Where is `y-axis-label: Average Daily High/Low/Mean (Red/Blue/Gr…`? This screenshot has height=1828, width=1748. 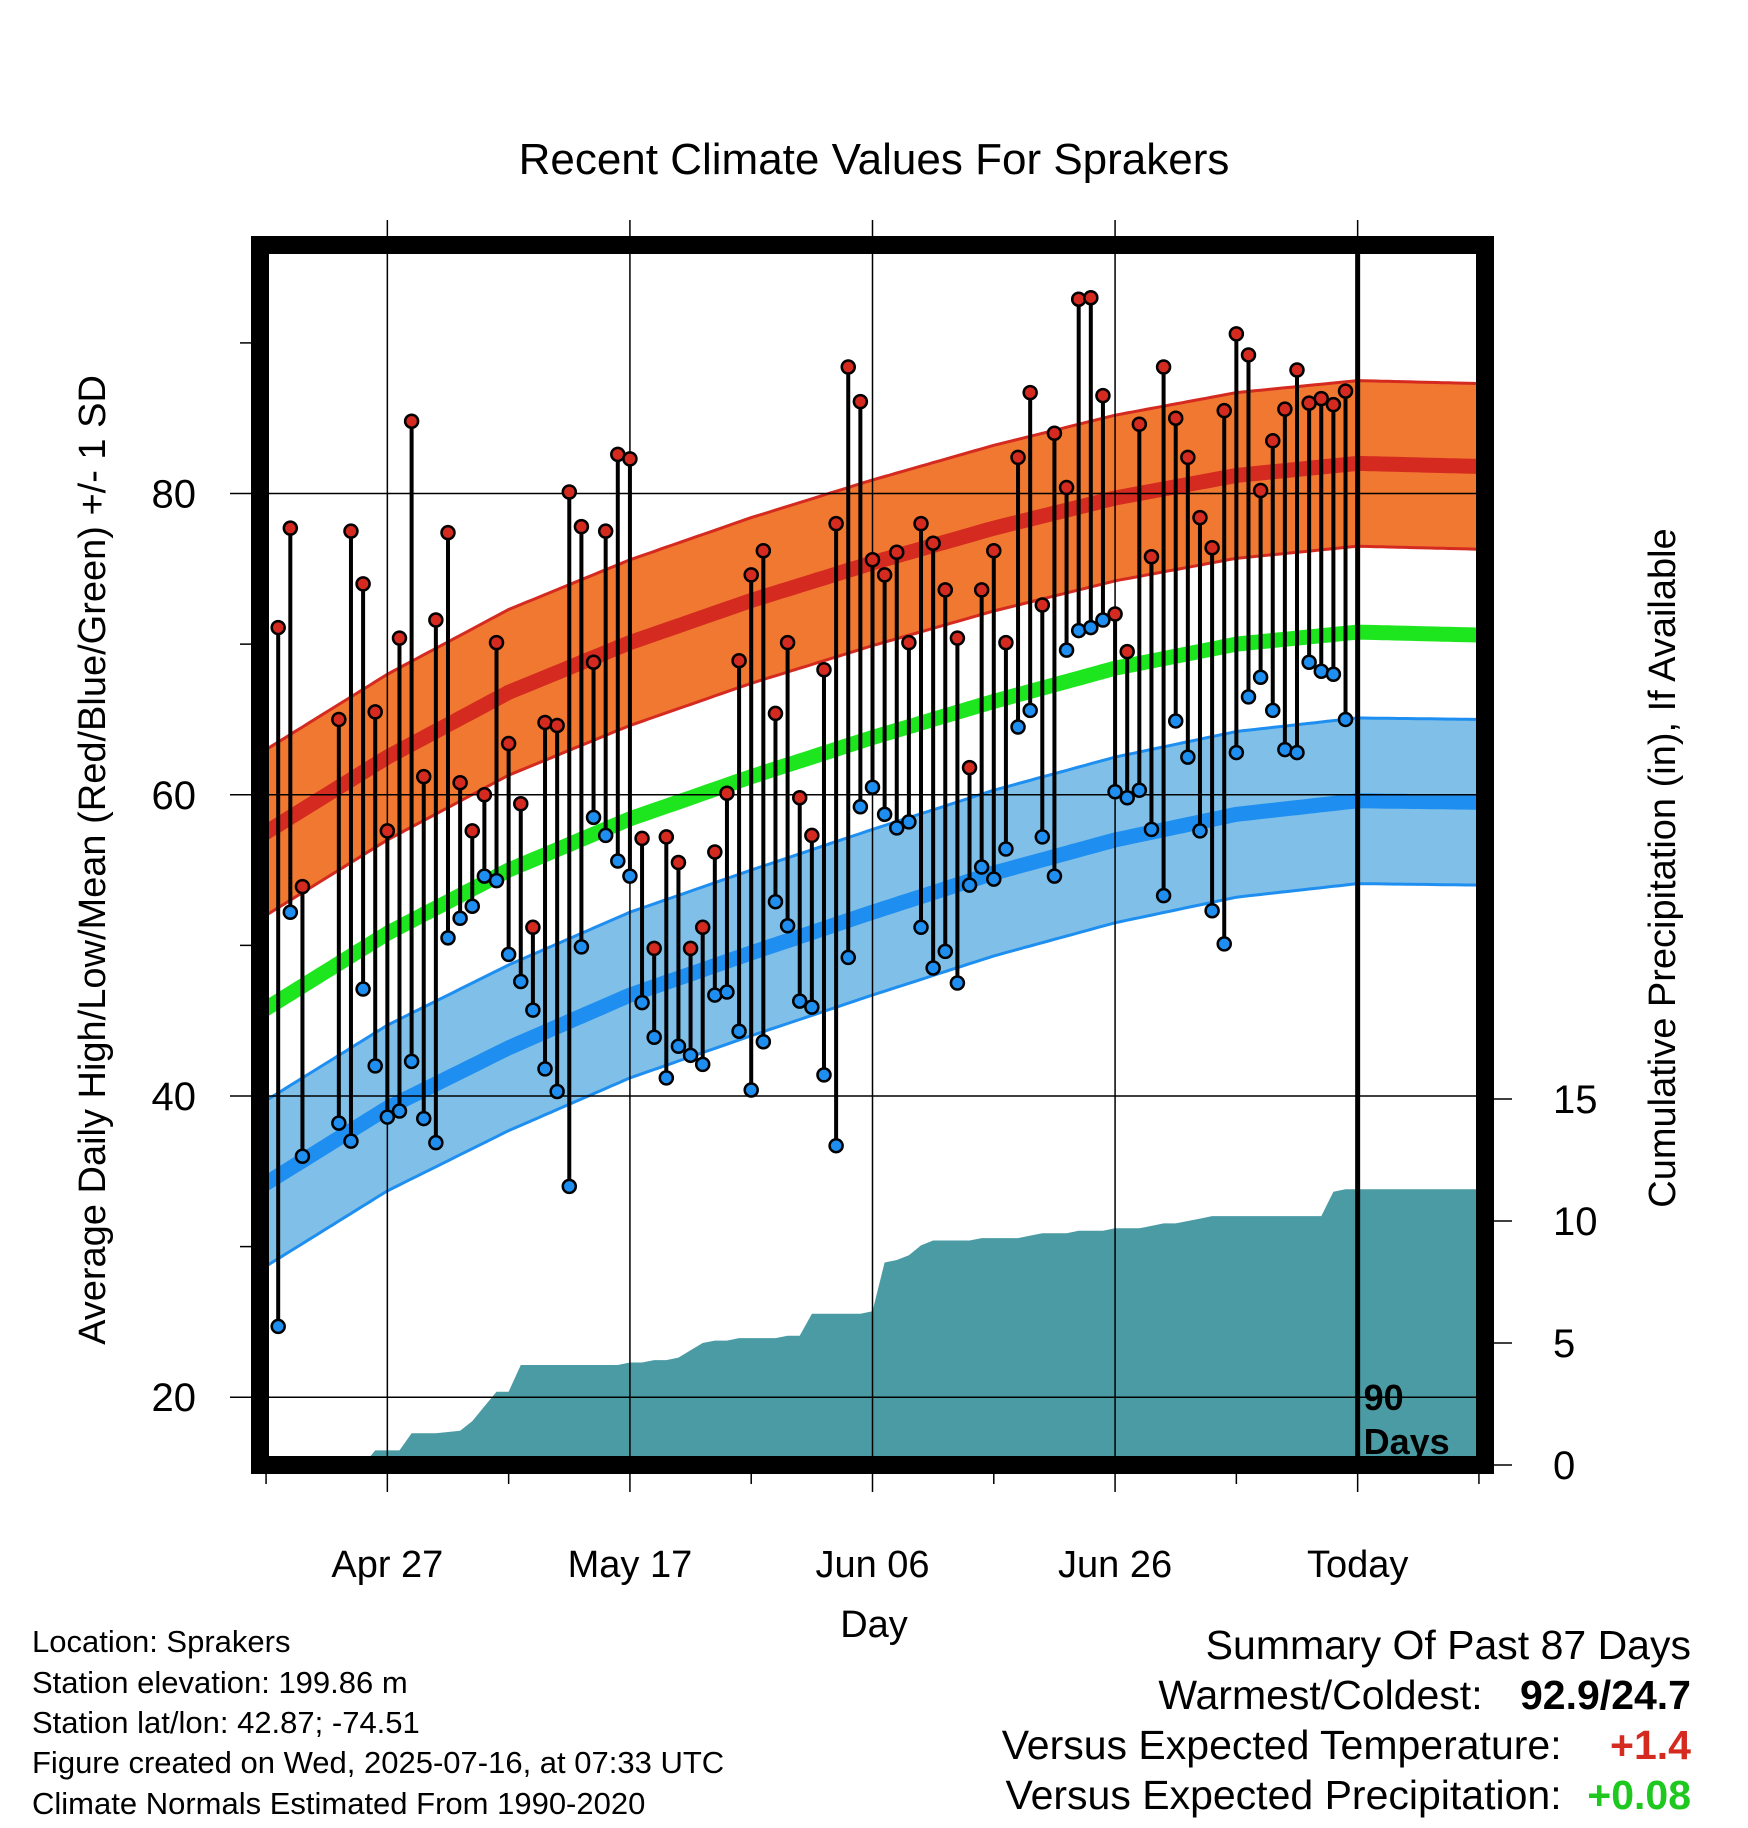 y-axis-label: Average Daily High/Low/Mean (Red/Blue/Gr… is located at coordinates (93, 860).